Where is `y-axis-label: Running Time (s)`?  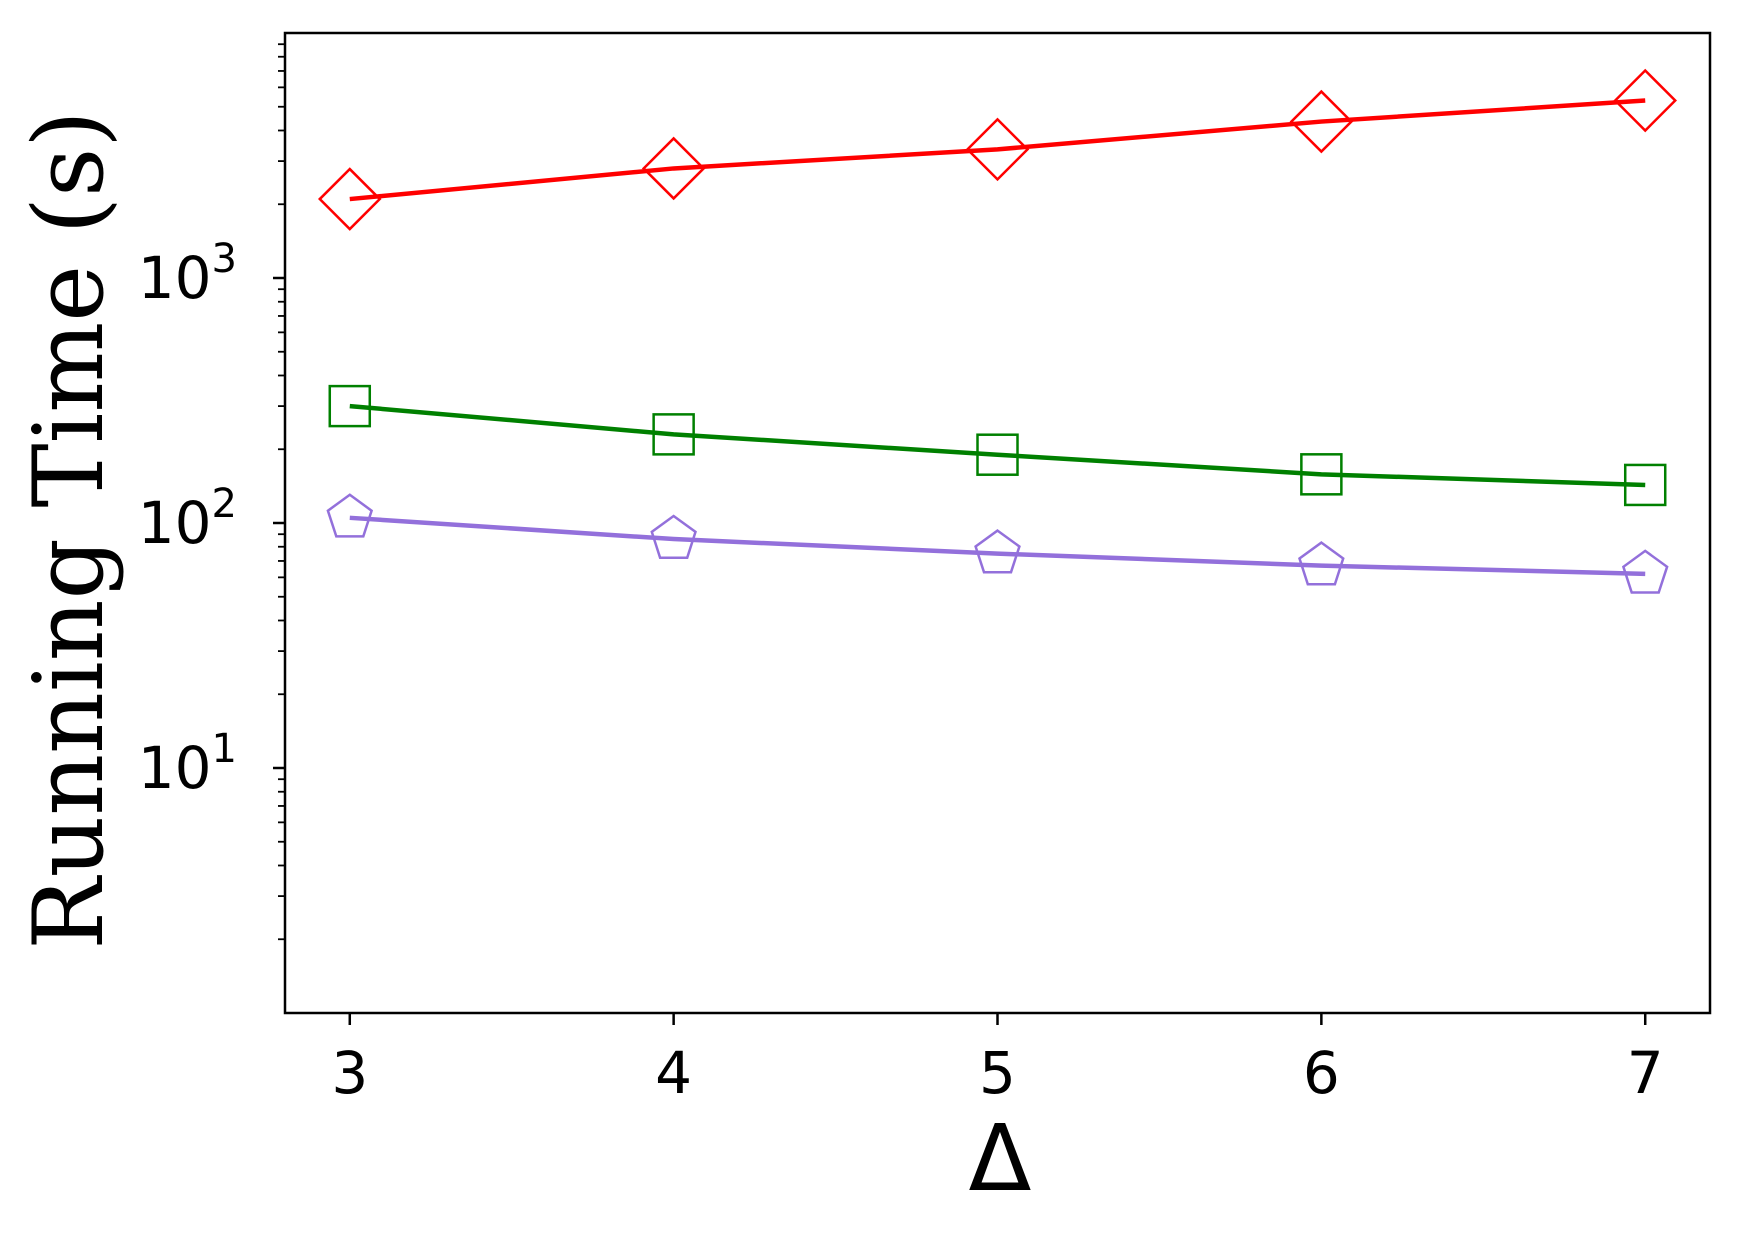 y-axis-label: Running Time (s) is located at coordinates (69, 530).